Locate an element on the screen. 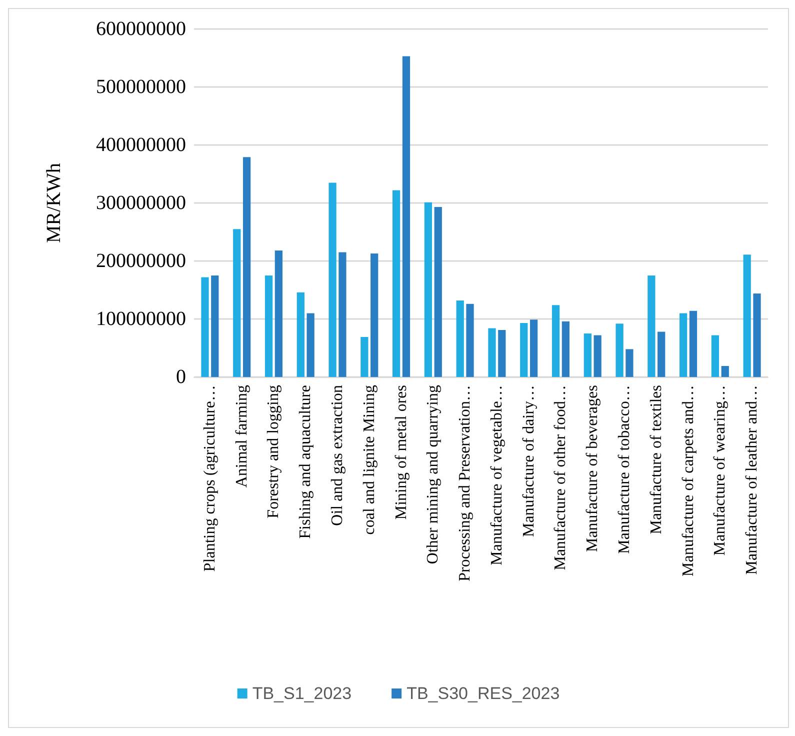 The height and width of the screenshot is (736, 795). x-tick-label: Other mining and quarrying is located at coordinates (433, 474).